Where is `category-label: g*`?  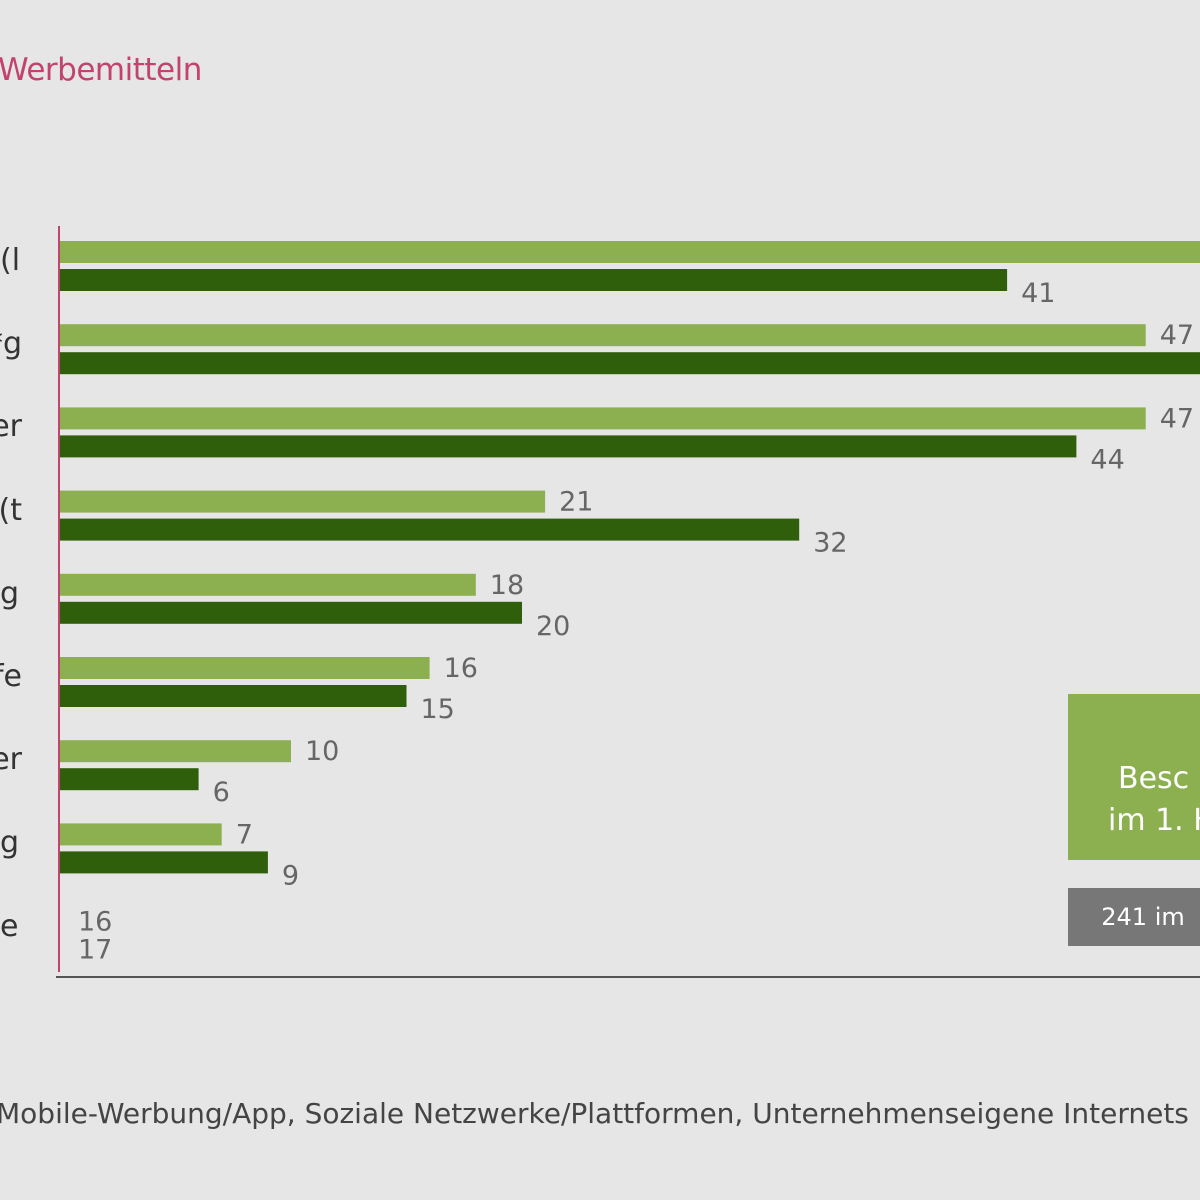
category-label: g* is located at coordinates (11, 344).